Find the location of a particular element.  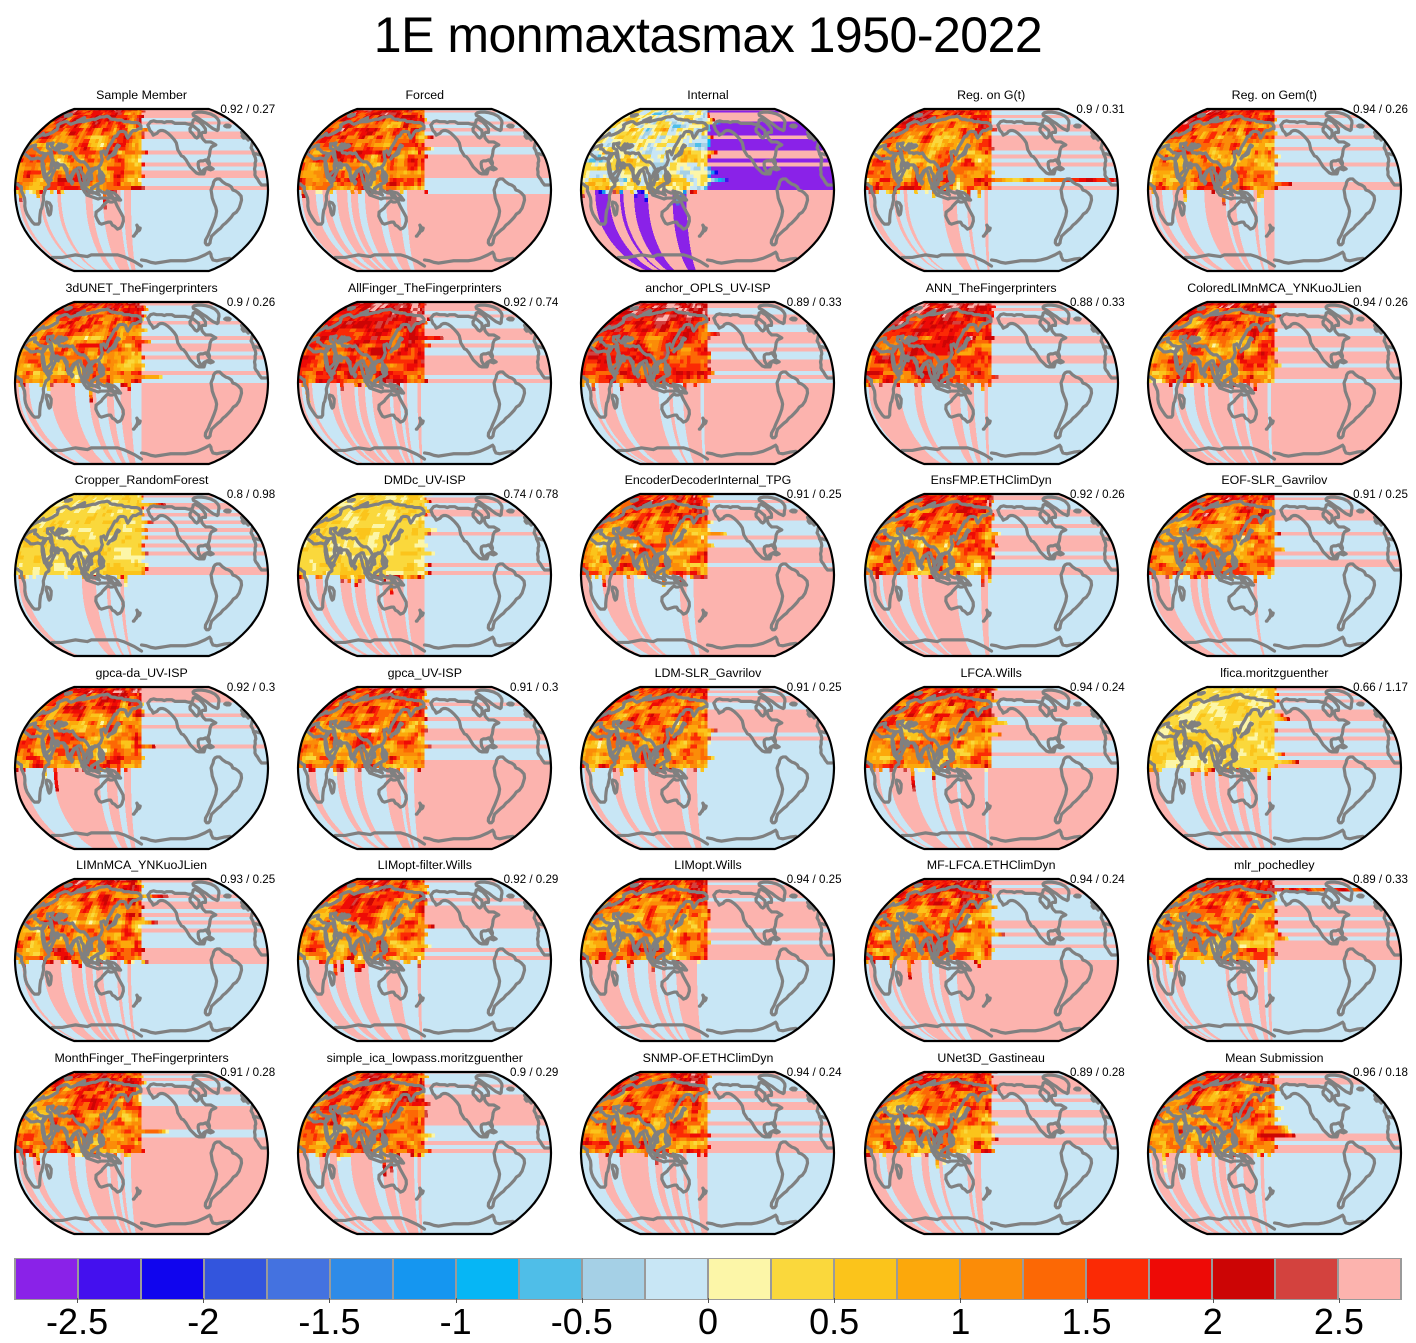

panel-title: ANN_TheFingerprinters is located at coordinates (991, 288).